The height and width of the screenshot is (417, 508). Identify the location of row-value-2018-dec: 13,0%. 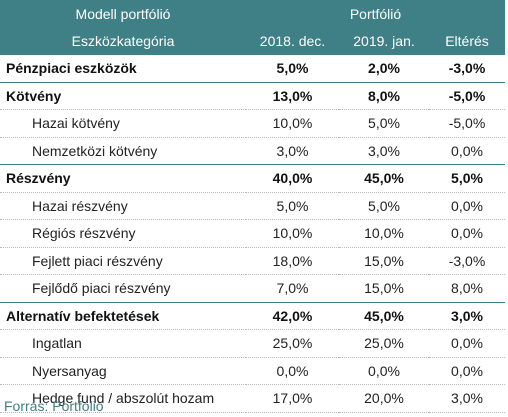
(292, 95).